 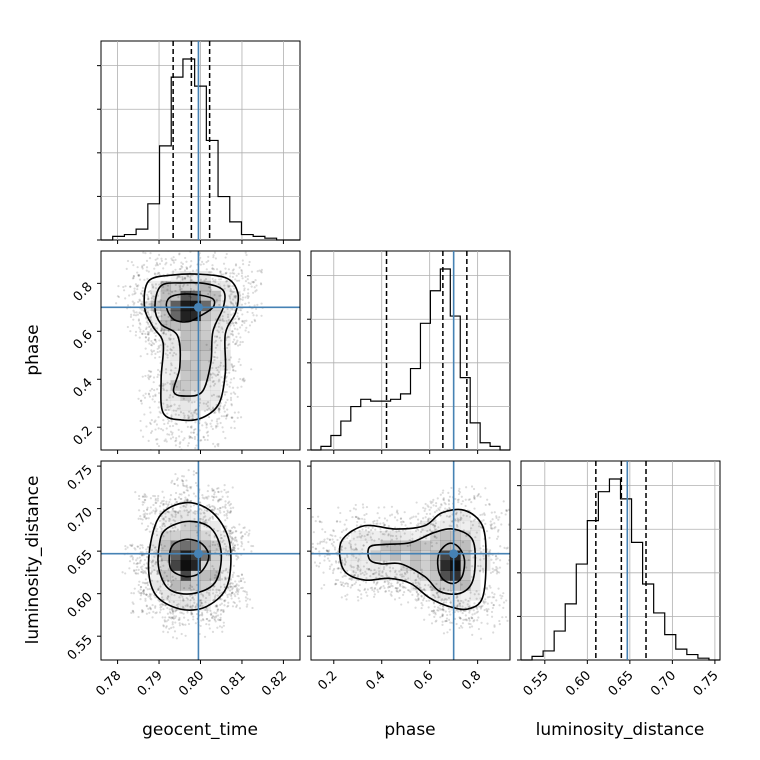 I want to click on x-tick-label-geocent-time: 0.78, so click(x=108, y=683).